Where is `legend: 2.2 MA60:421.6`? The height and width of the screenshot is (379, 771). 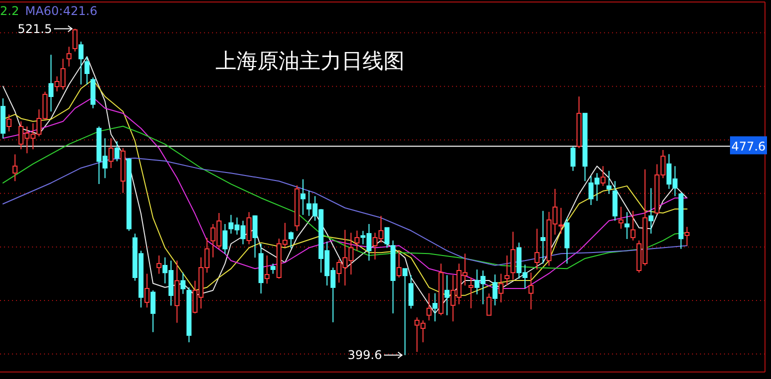
legend: 2.2 MA60:421.6 is located at coordinates (49, 11).